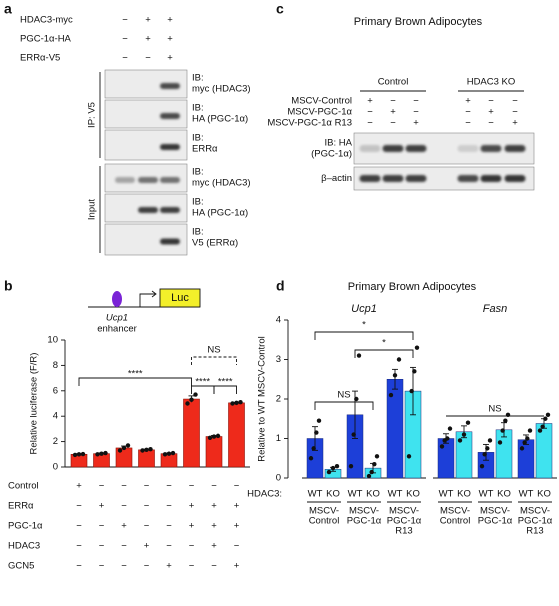  I want to click on promoter-arrow, so click(148, 298).